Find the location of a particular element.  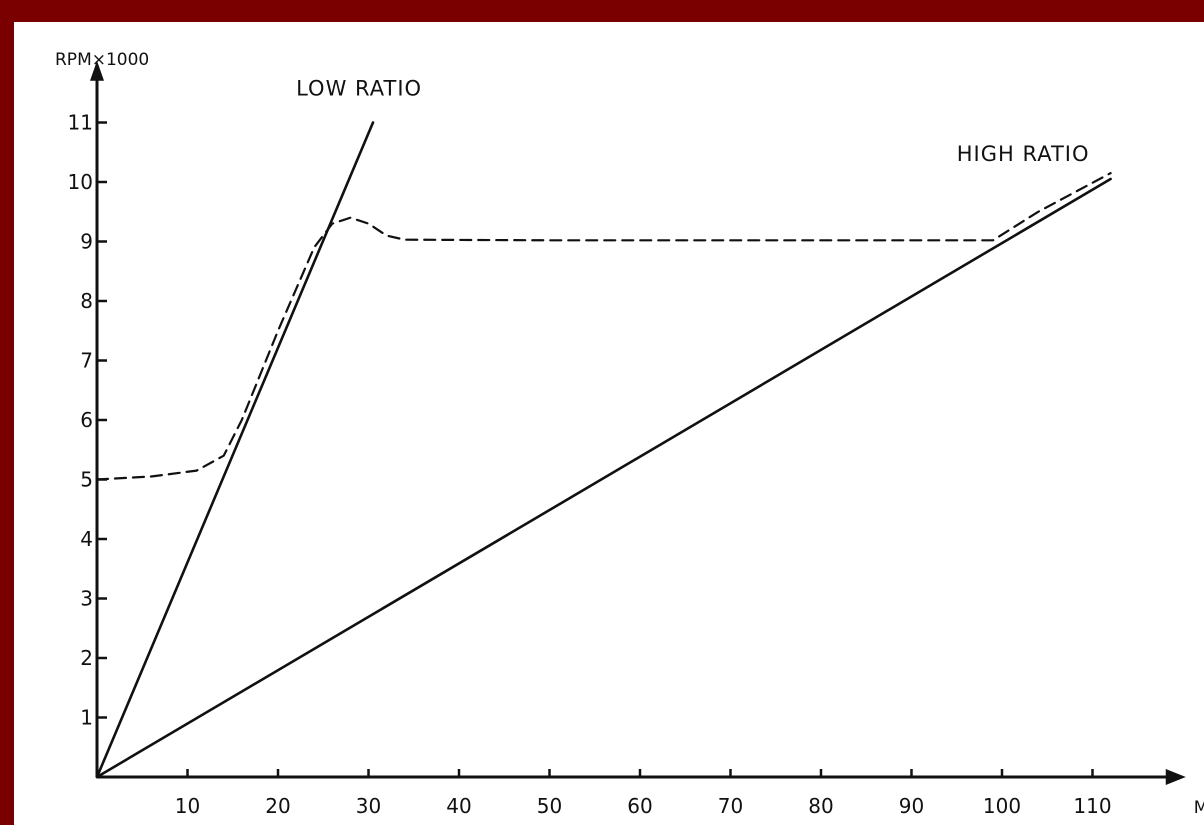

y-axis-arrowhead is located at coordinates (97, 70).